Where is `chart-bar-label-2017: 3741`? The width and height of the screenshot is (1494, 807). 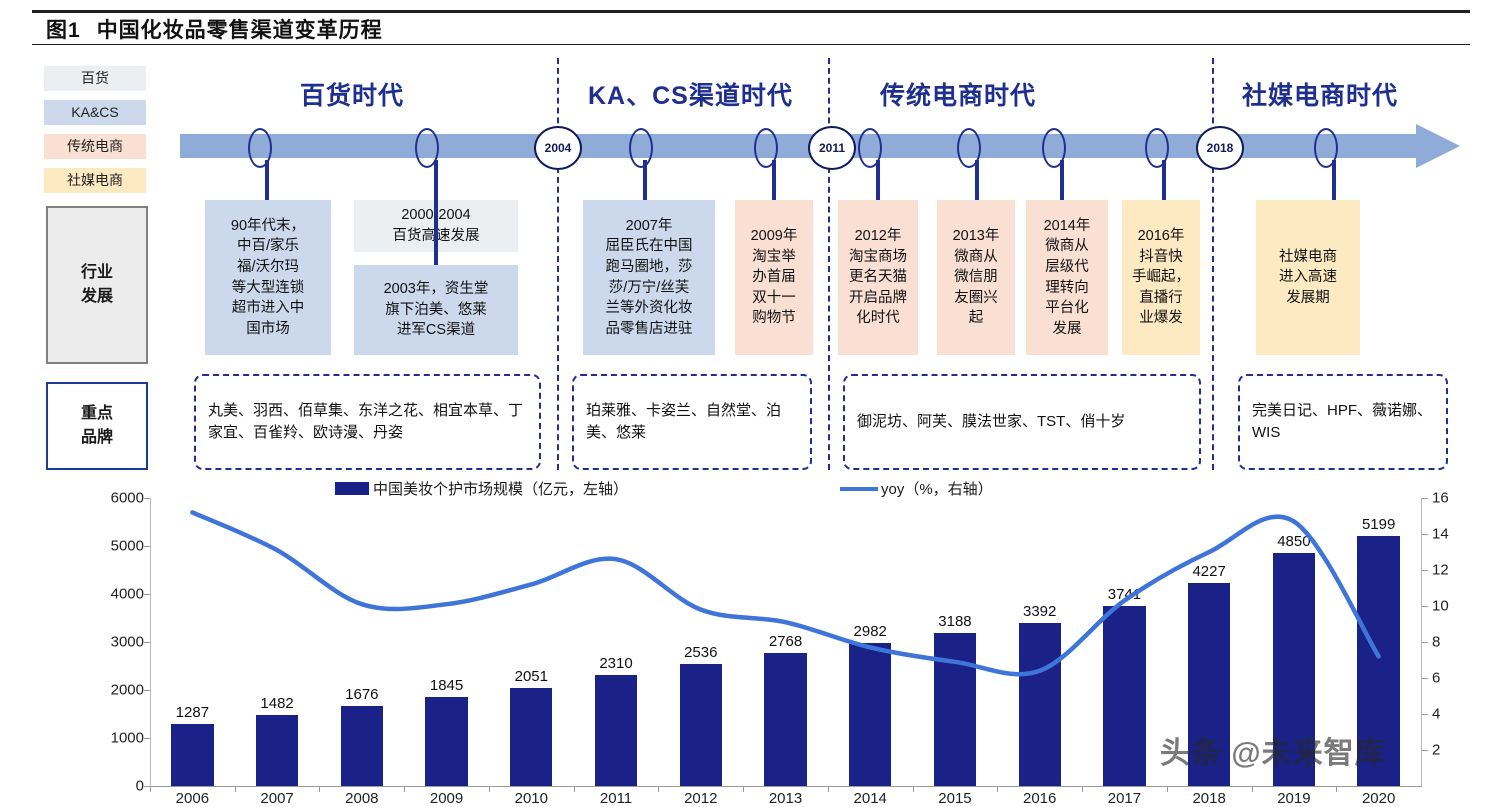 chart-bar-label-2017: 3741 is located at coordinates (1124, 595).